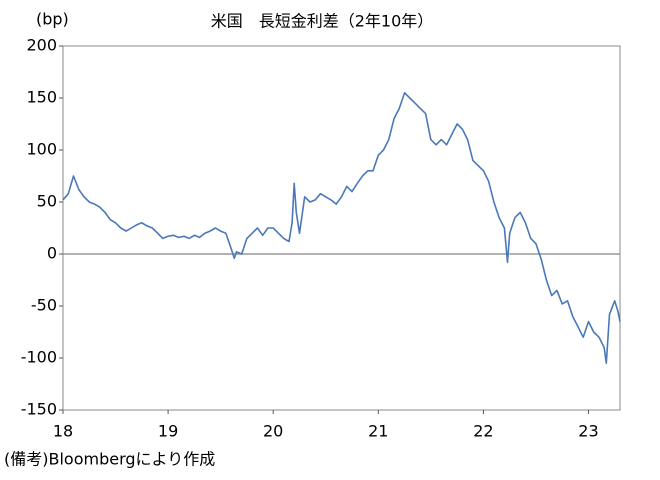 This screenshot has width=660, height=480. What do you see at coordinates (41, 97) in the screenshot?
I see `y-tick-label: 150` at bounding box center [41, 97].